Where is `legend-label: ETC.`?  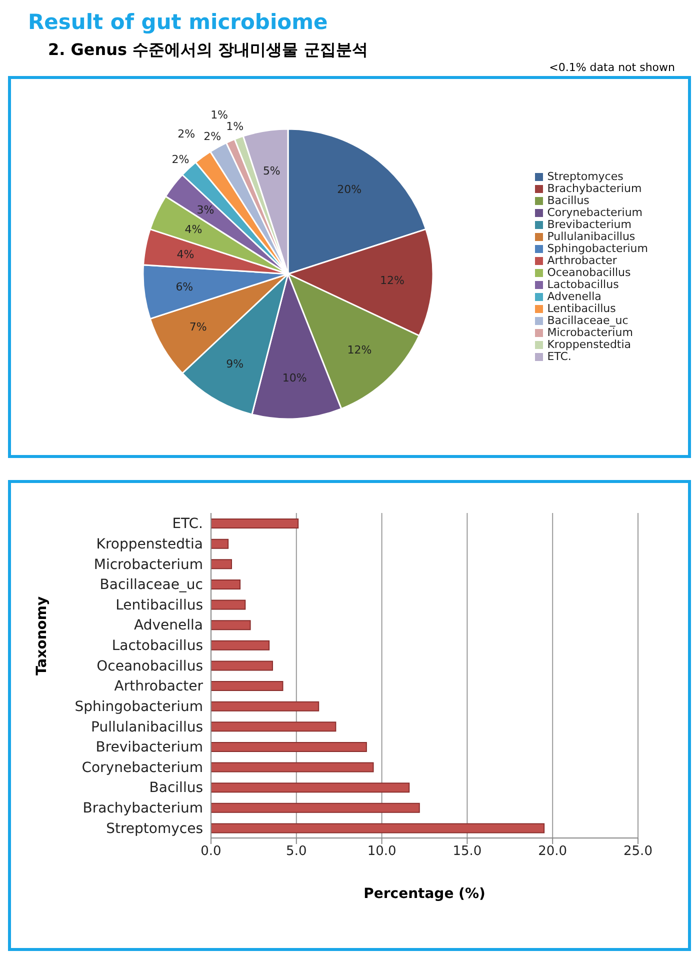
legend-label: ETC. is located at coordinates (559, 356).